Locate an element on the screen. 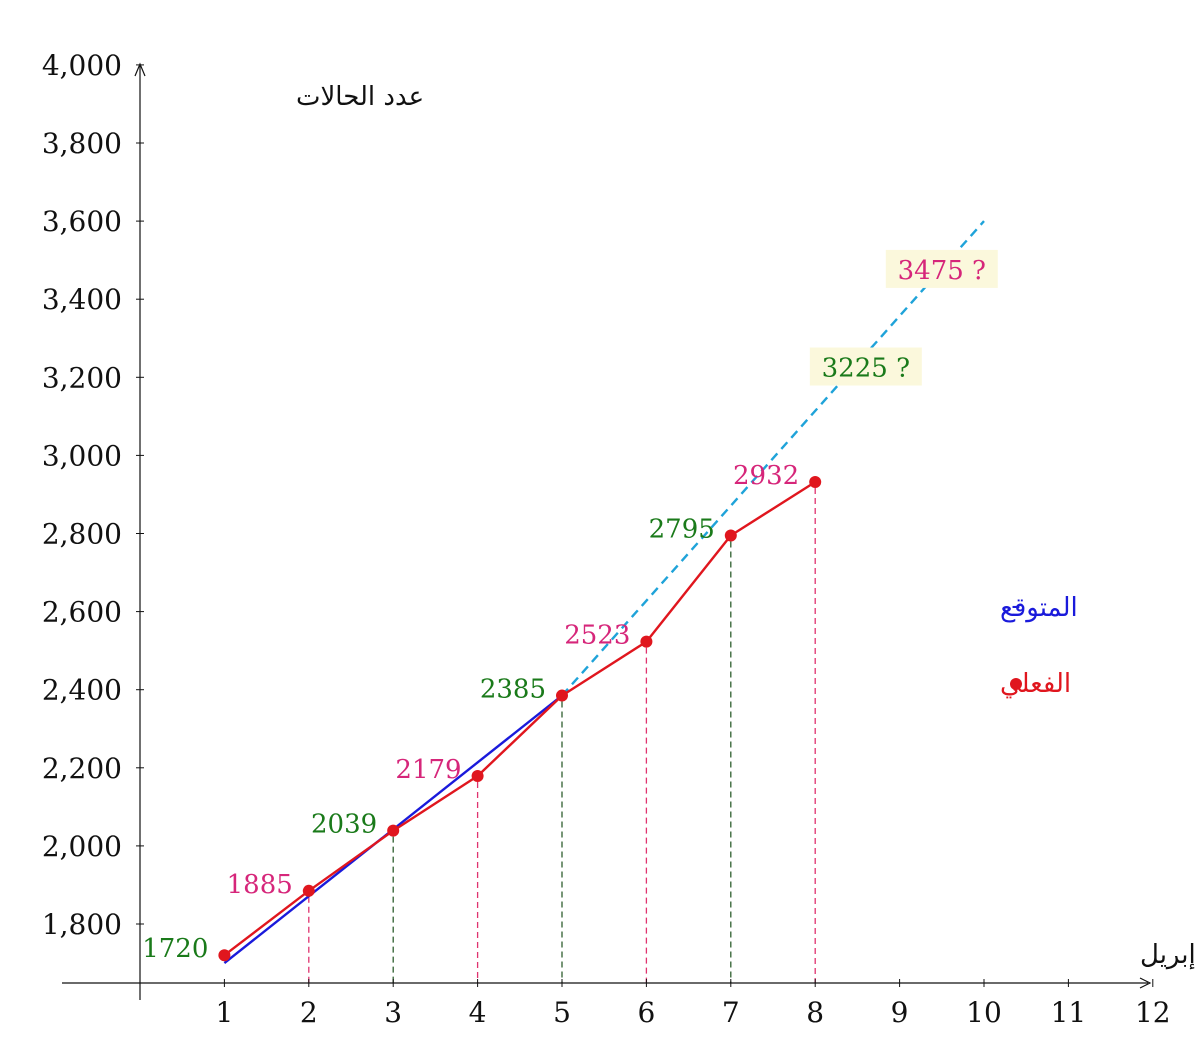  y-tick-label: 3,200 is located at coordinates (82, 377).